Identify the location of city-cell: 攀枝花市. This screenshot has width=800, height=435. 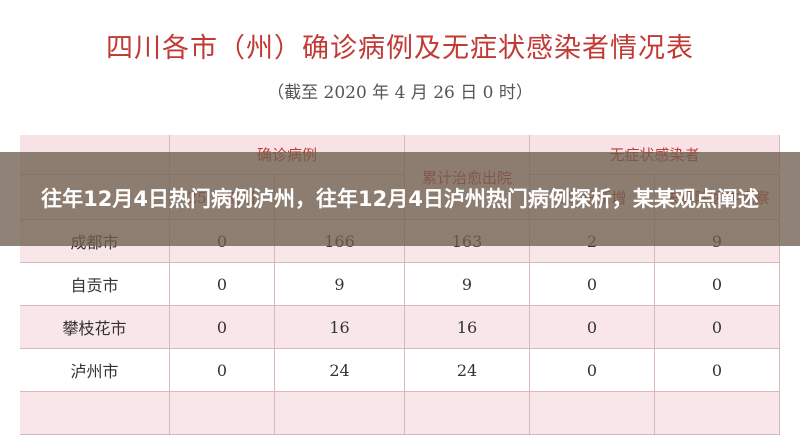
(95, 327).